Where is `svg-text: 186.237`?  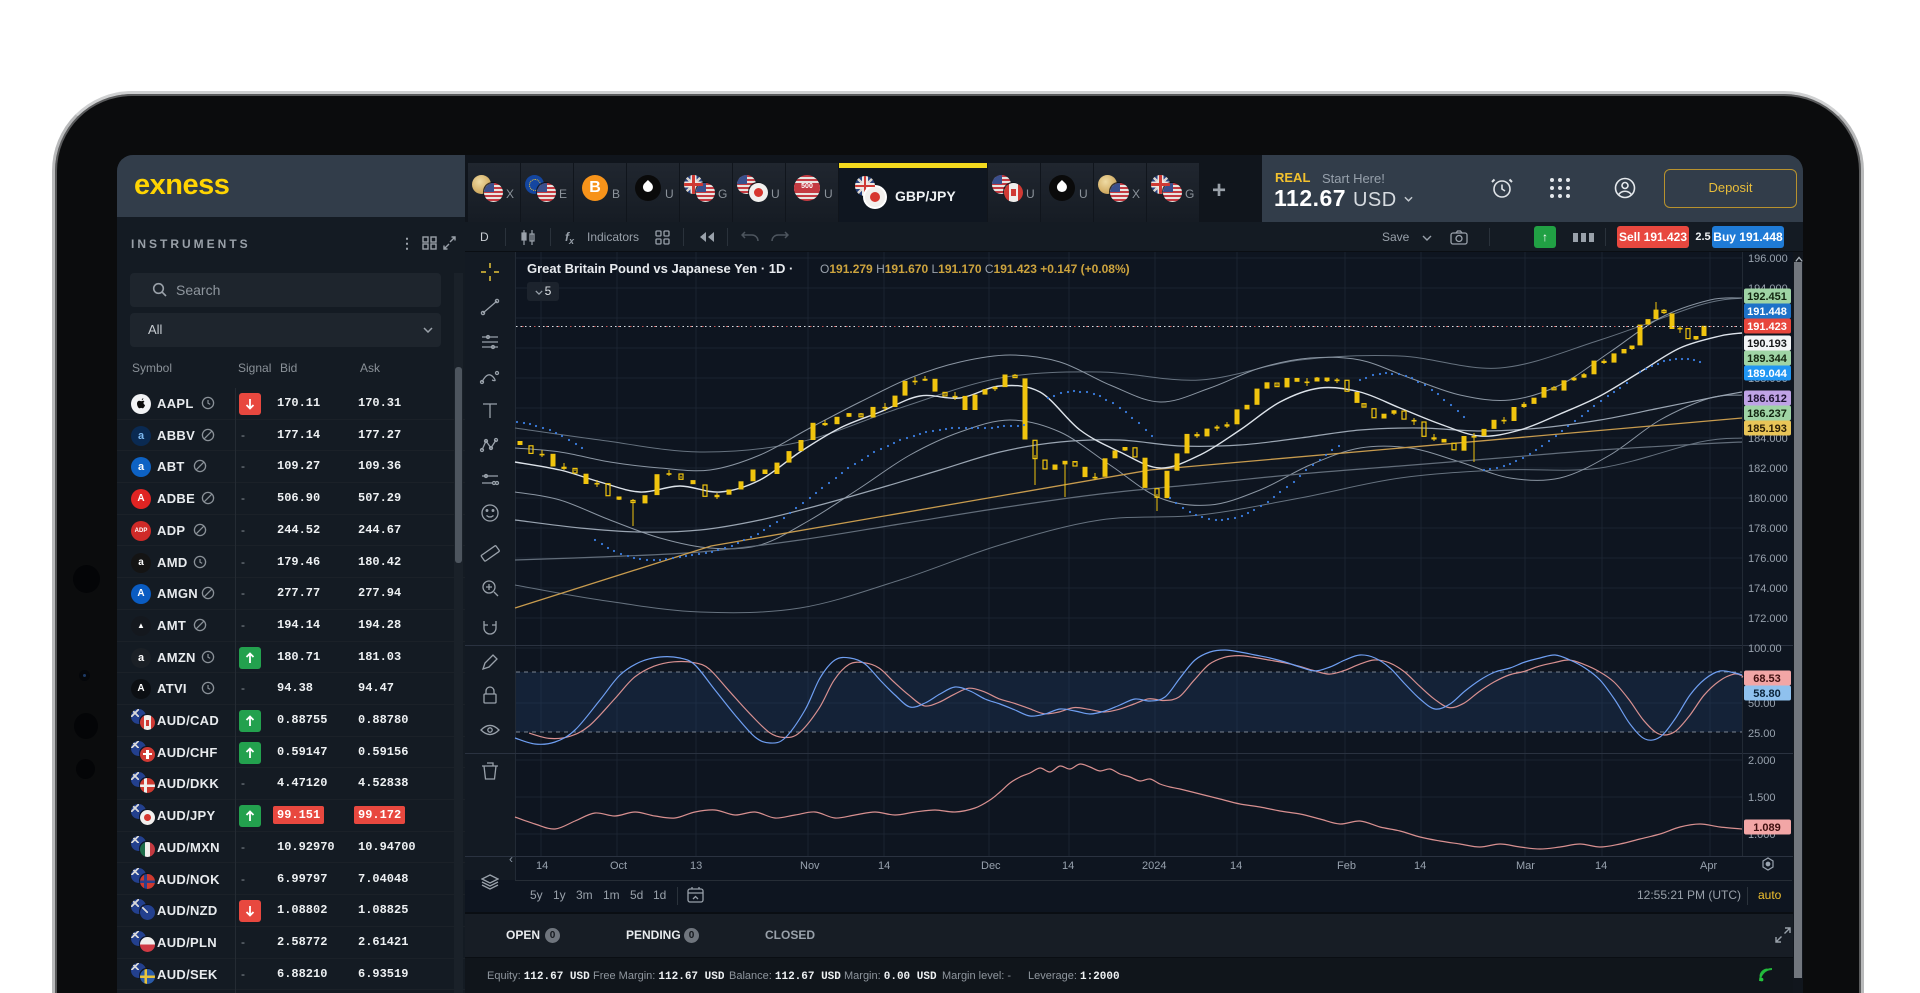 svg-text: 186.237 is located at coordinates (1767, 414).